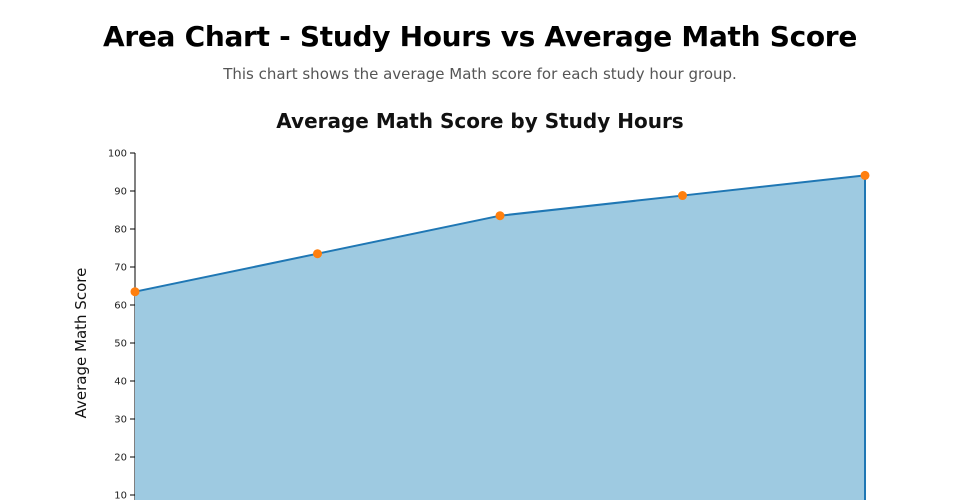 The width and height of the screenshot is (960, 500). What do you see at coordinates (120, 268) in the screenshot?
I see `y-tick-label: 70` at bounding box center [120, 268].